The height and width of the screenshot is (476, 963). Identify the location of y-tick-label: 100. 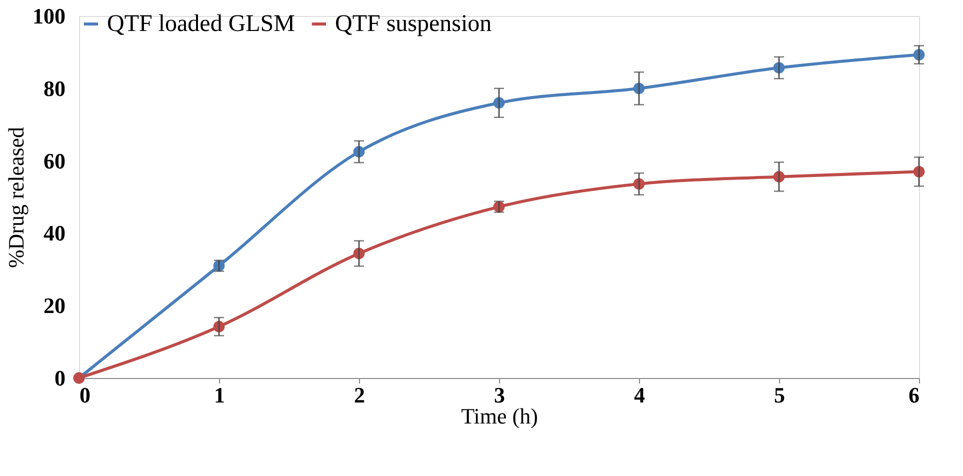
(49, 16).